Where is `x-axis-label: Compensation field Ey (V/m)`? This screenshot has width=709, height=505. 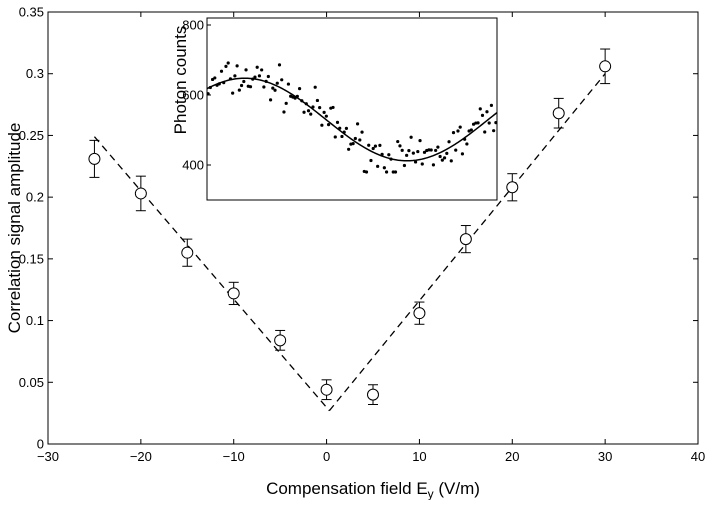
x-axis-label: Compensation field Ey (V/m) is located at coordinates (373, 489).